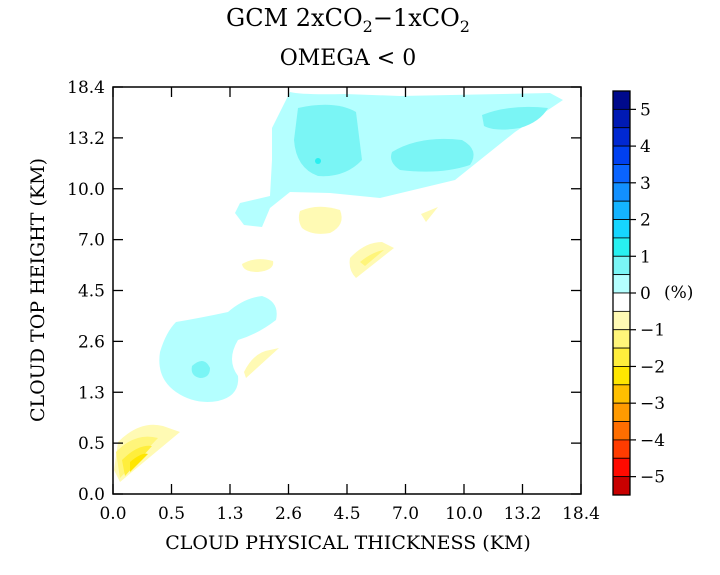 The image size is (720, 575). I want to click on y-tick-label: 4.5, so click(91, 292).